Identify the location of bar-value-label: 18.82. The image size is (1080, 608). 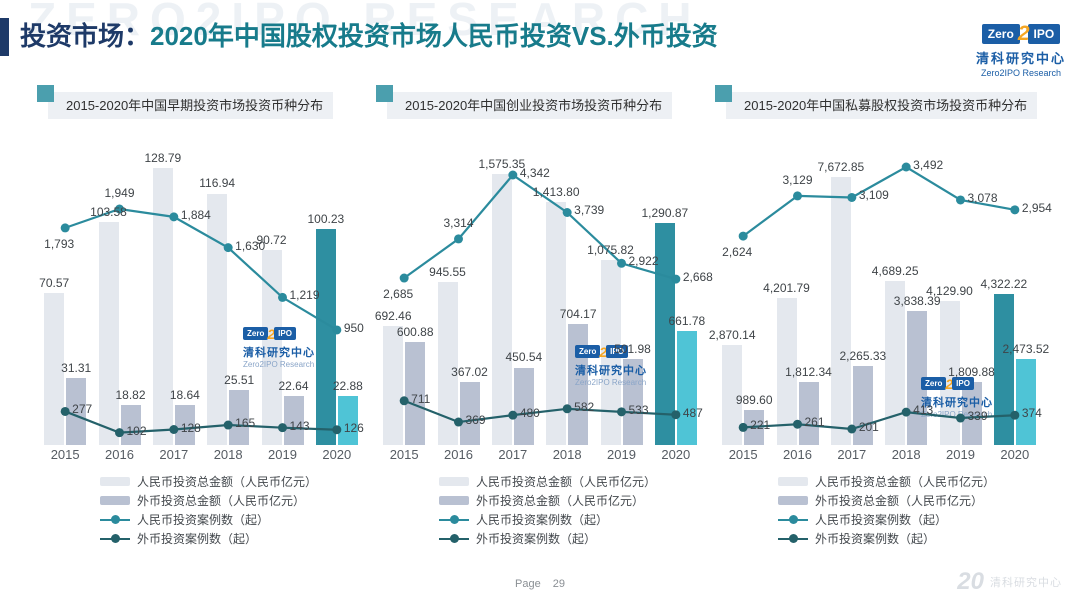
(130, 394).